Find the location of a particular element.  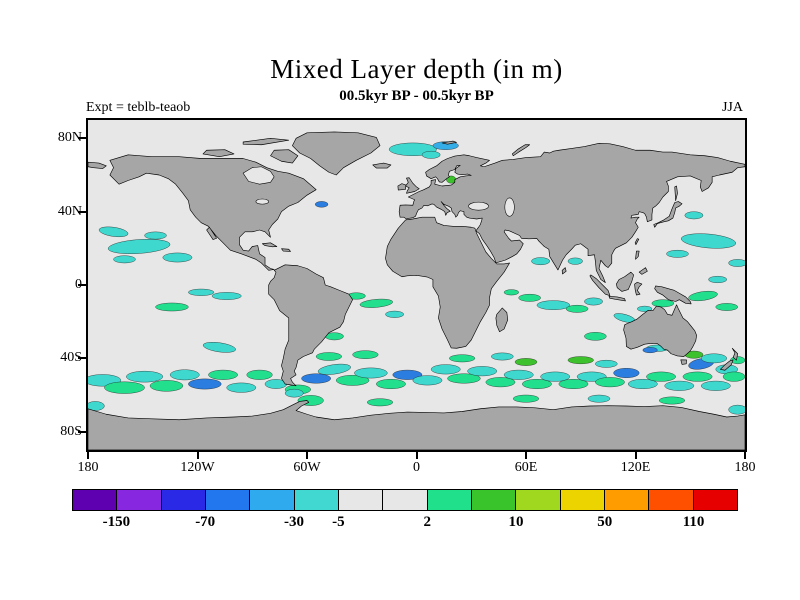

colorbar-tick-label: 110 is located at coordinates (693, 522).